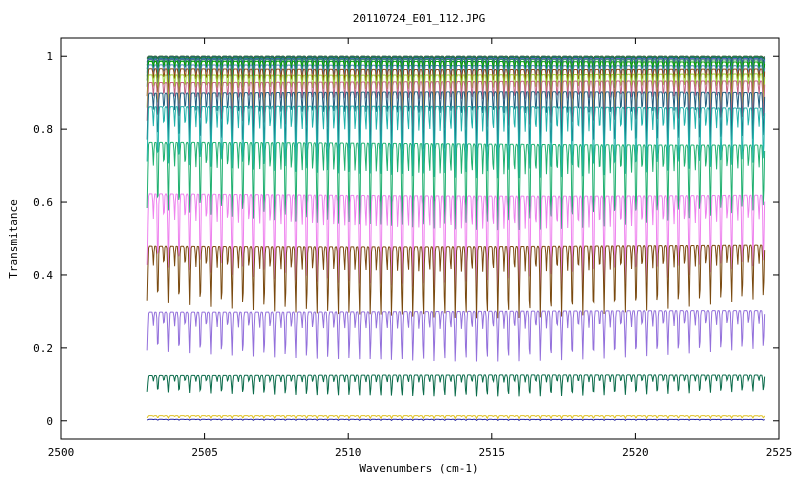  What do you see at coordinates (779, 452) in the screenshot?
I see `x-tick-label: 2525` at bounding box center [779, 452].